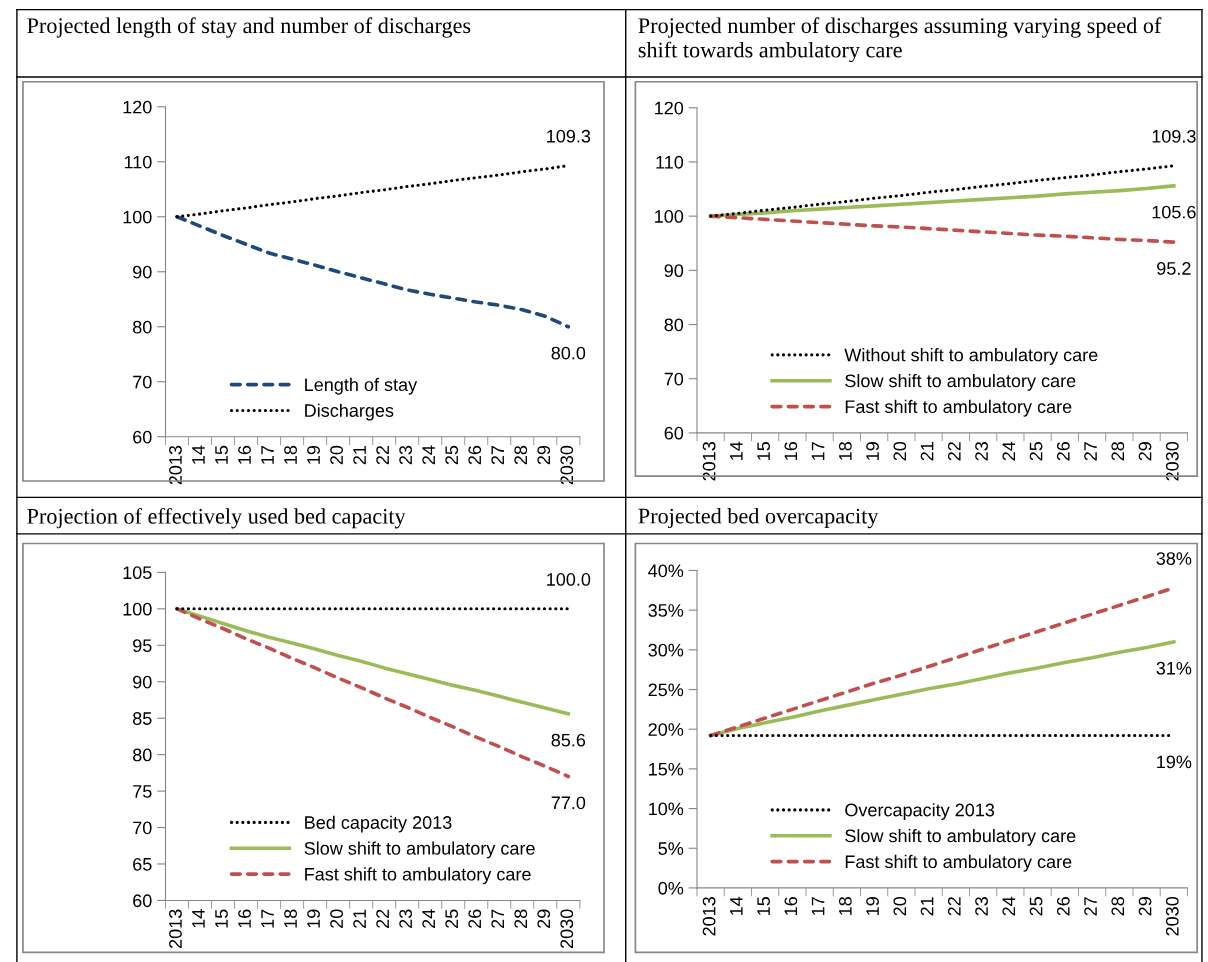 The height and width of the screenshot is (962, 1208). I want to click on y-tick-label: 5%, so click(671, 848).